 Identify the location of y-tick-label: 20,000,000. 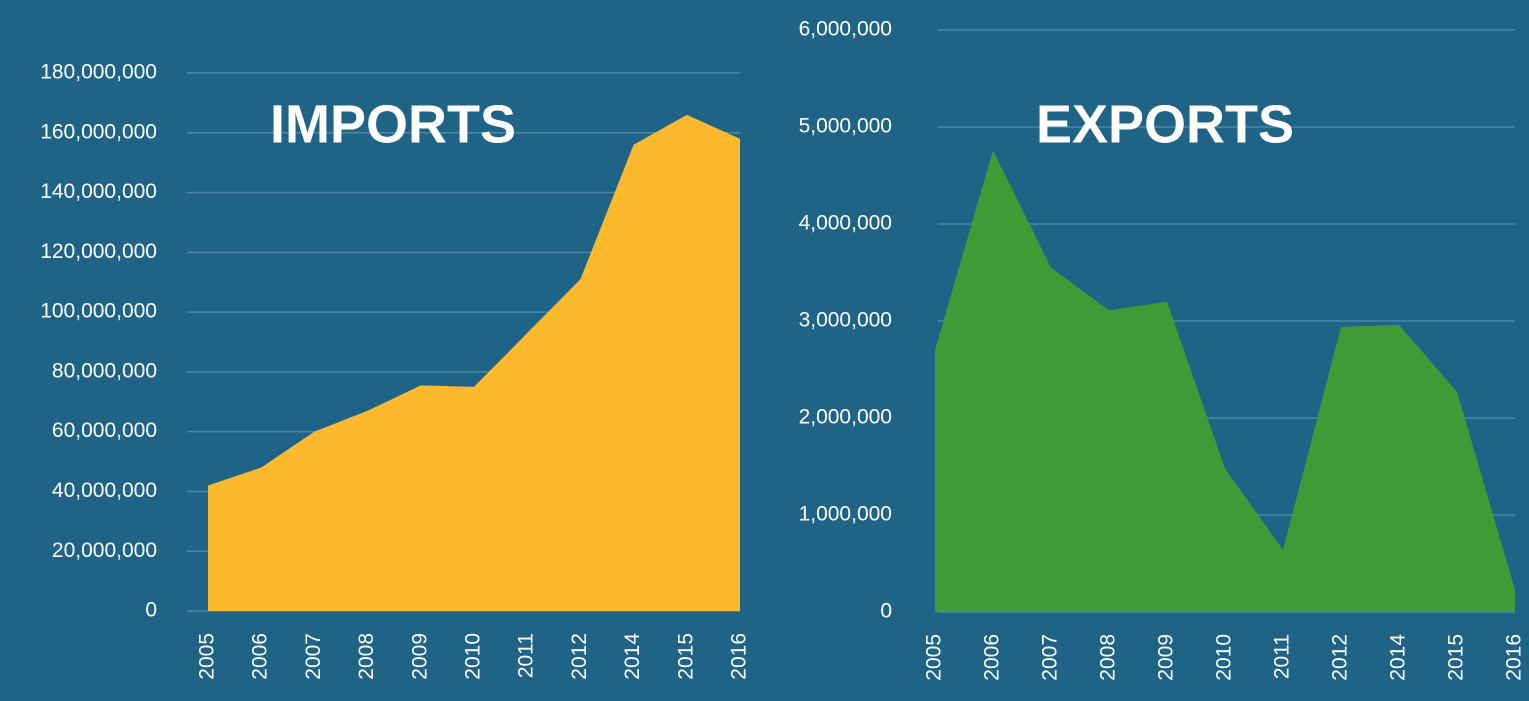
(104, 550).